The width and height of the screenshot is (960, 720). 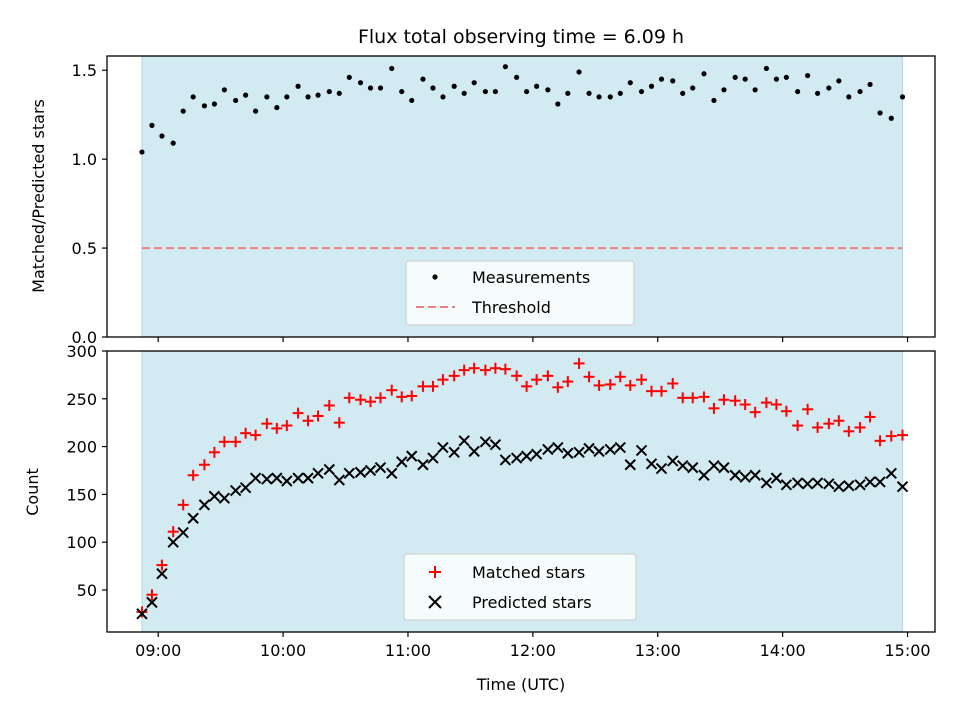 What do you see at coordinates (435, 602) in the screenshot?
I see `legend-predicted-marker` at bounding box center [435, 602].